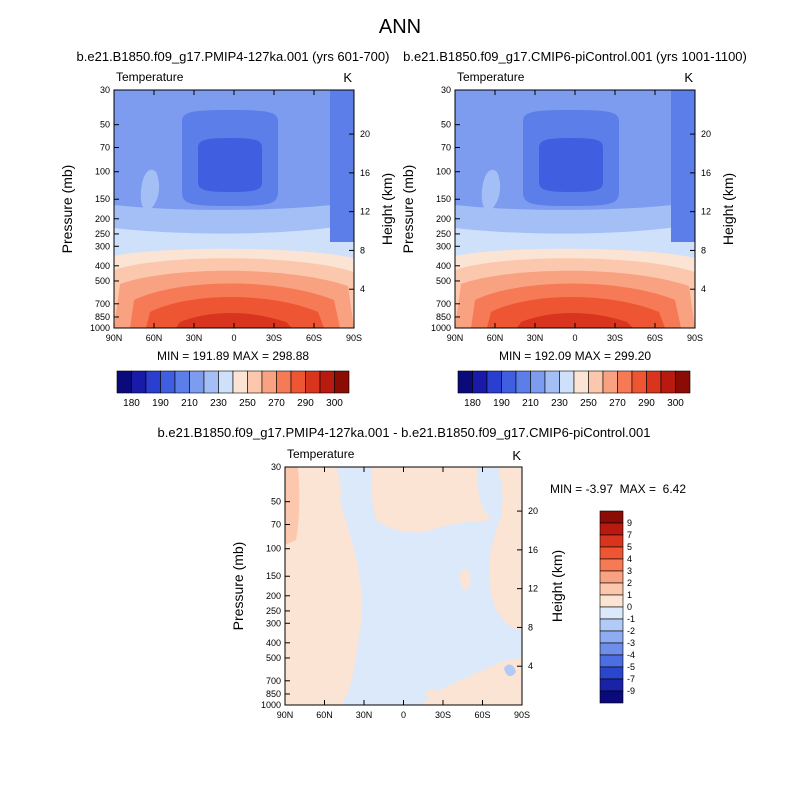  I want to click on panel-b-colorbar: 180 190 210 230 250 270 290 300, so click(574, 389).